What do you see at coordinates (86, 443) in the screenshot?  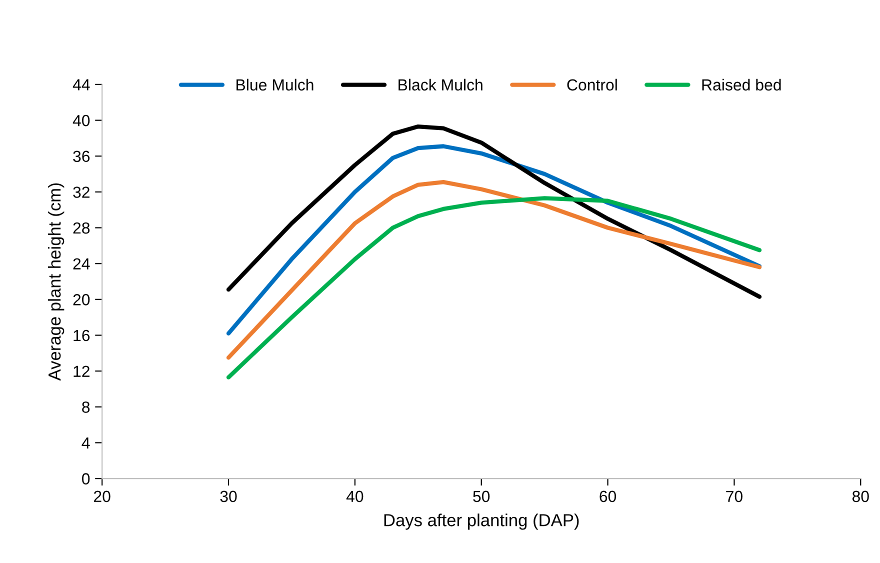 I see `y-tick-label: 4` at bounding box center [86, 443].